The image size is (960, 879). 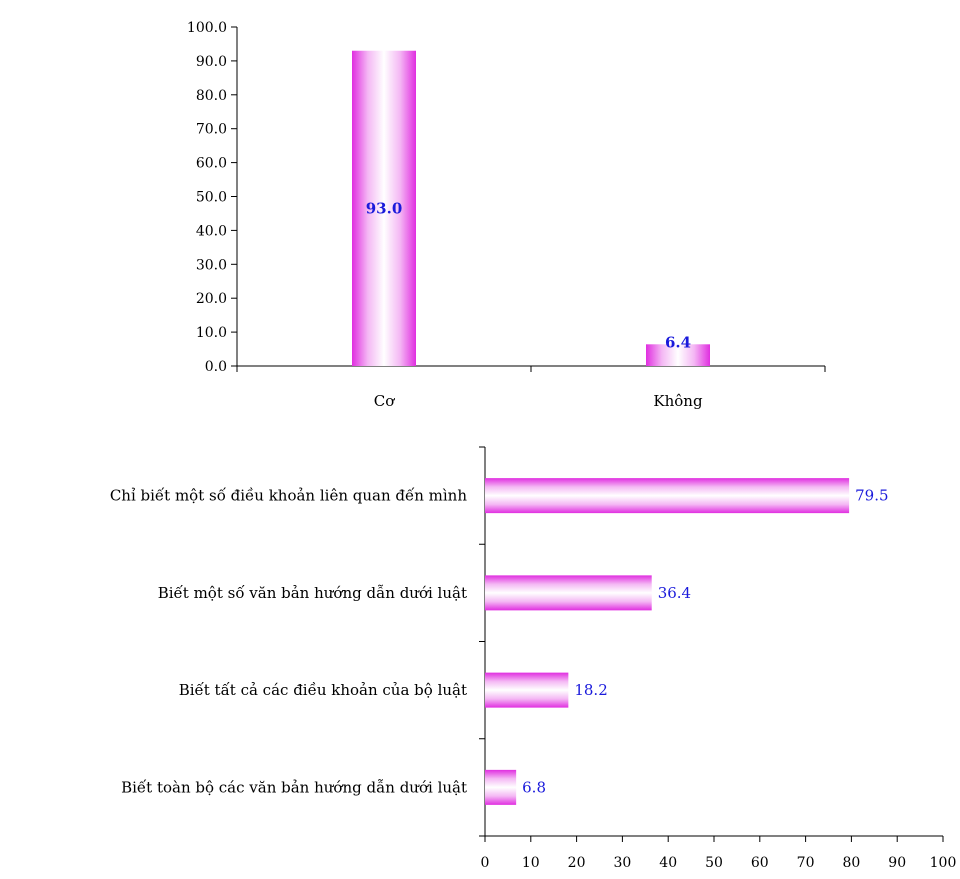 What do you see at coordinates (211, 265) in the screenshot?
I see `y-tick-label: 30.0` at bounding box center [211, 265].